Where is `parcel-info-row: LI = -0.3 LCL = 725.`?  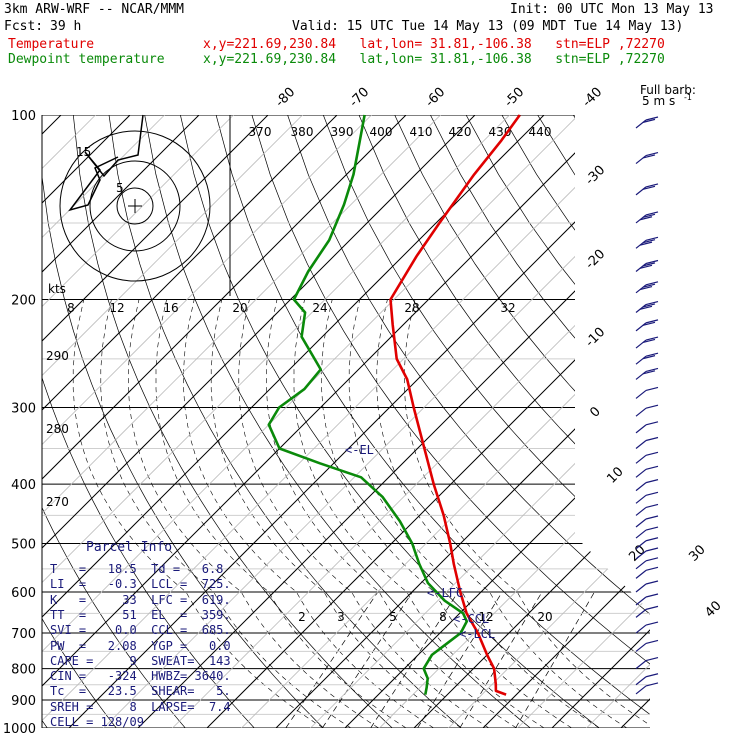 parcel-info-row: LI = -0.3 LCL = 725. is located at coordinates (140, 584).